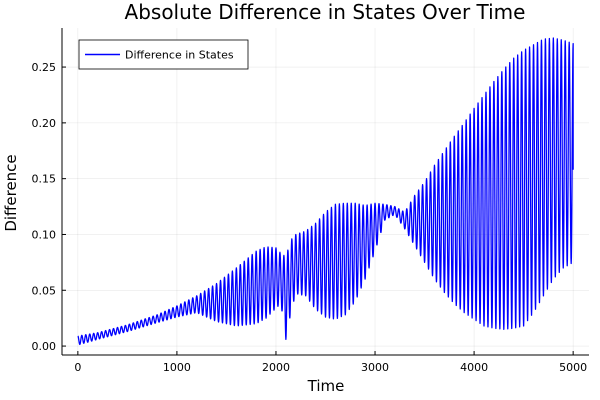  I want to click on x-axis-label: Time, so click(326, 386).